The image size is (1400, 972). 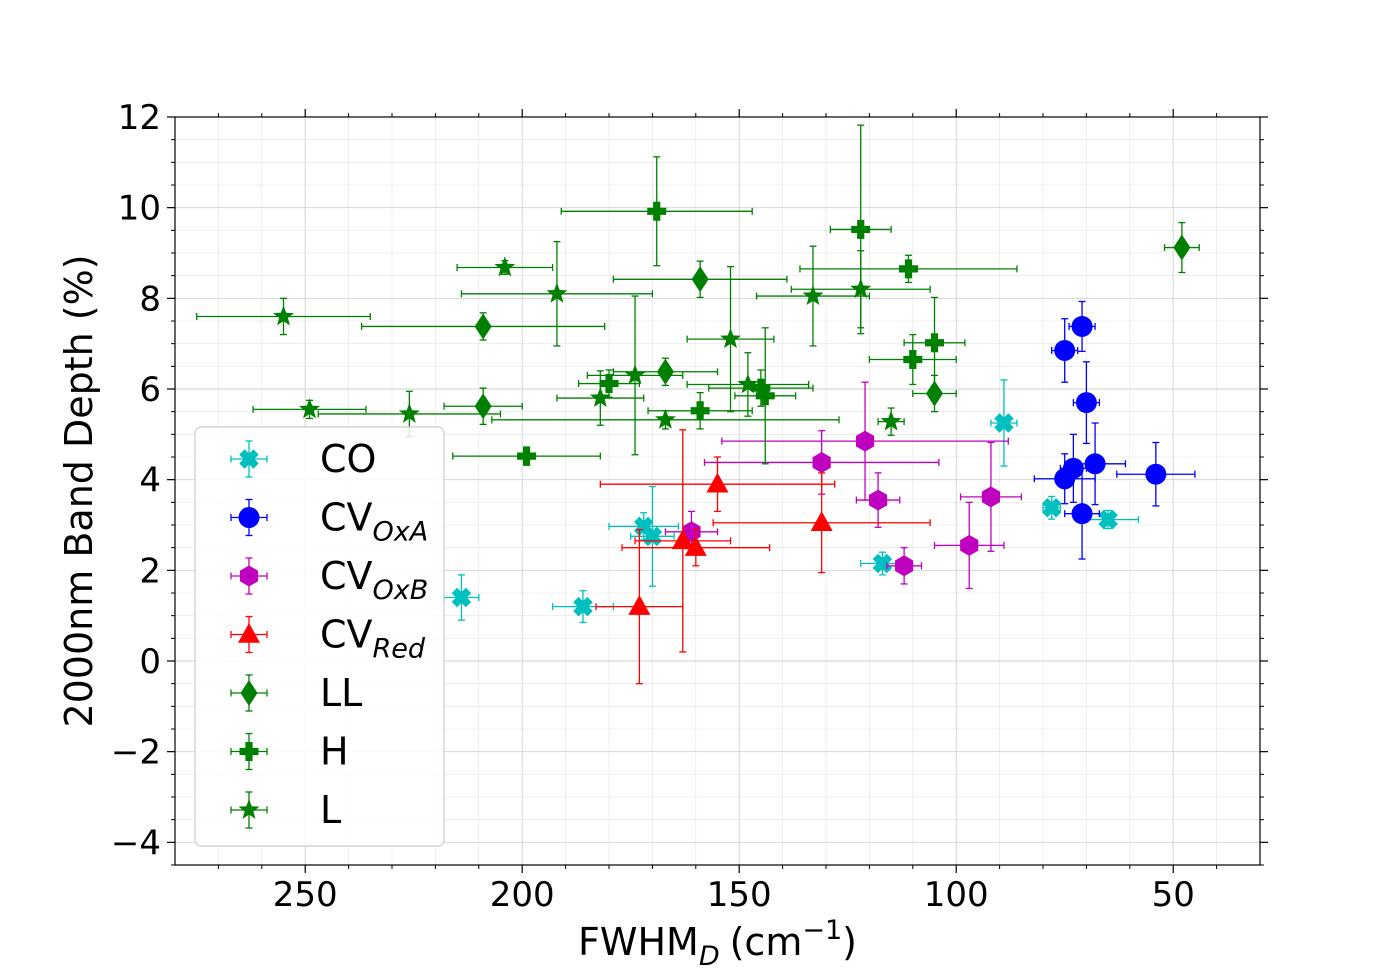 I want to click on x-tick-label: 50, so click(x=1173, y=895).